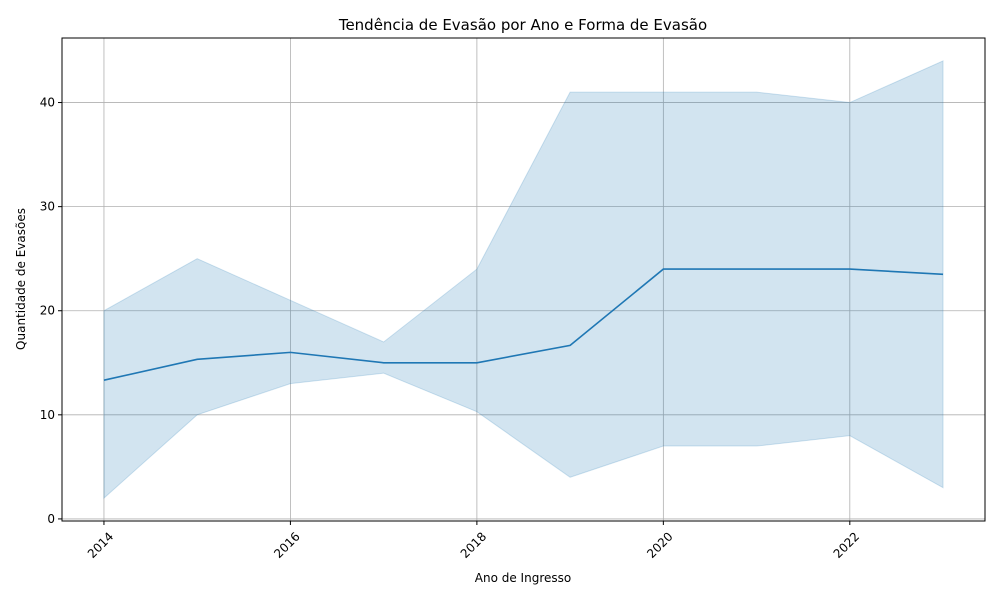 This screenshot has height=600, width=1000. What do you see at coordinates (47, 103) in the screenshot?
I see `y-tick-label: 40` at bounding box center [47, 103].